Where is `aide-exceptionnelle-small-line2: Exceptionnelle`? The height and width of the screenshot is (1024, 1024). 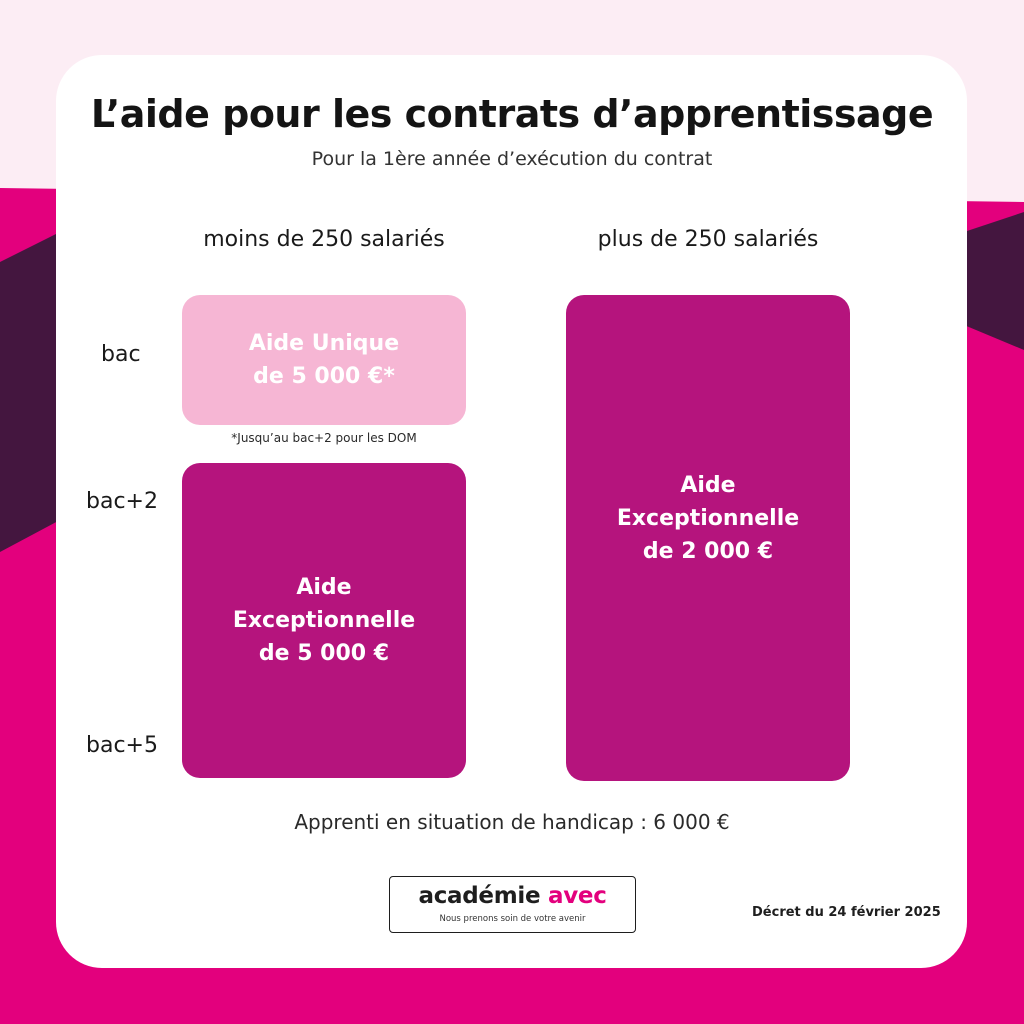
aide-exceptionnelle-small-line2: Exceptionnelle is located at coordinates (324, 620).